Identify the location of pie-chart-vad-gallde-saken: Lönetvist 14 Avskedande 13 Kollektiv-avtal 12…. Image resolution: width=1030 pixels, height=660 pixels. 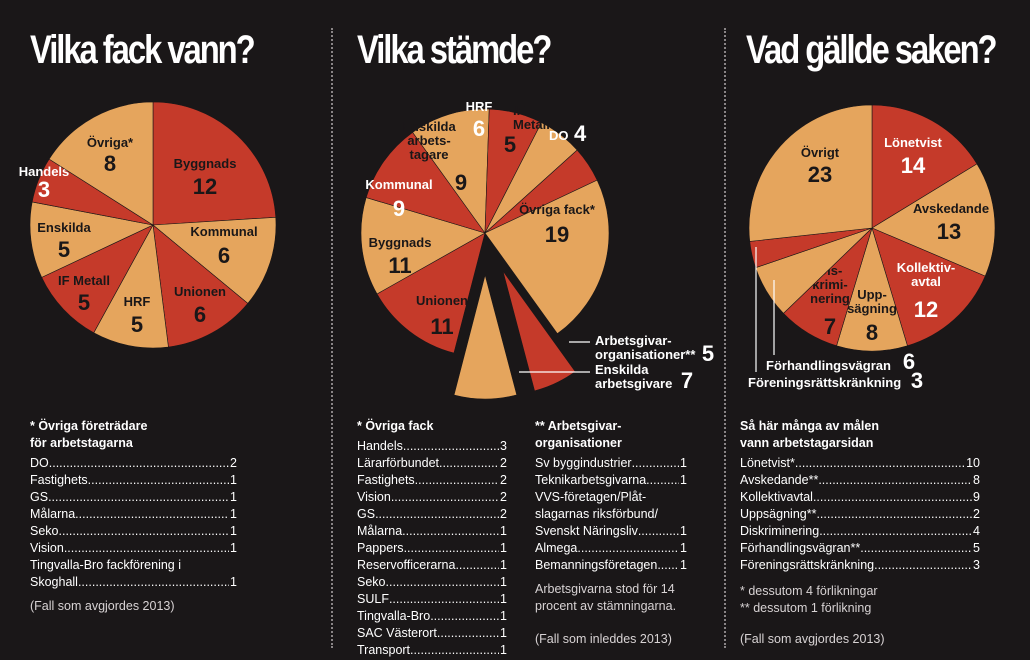
(872, 248).